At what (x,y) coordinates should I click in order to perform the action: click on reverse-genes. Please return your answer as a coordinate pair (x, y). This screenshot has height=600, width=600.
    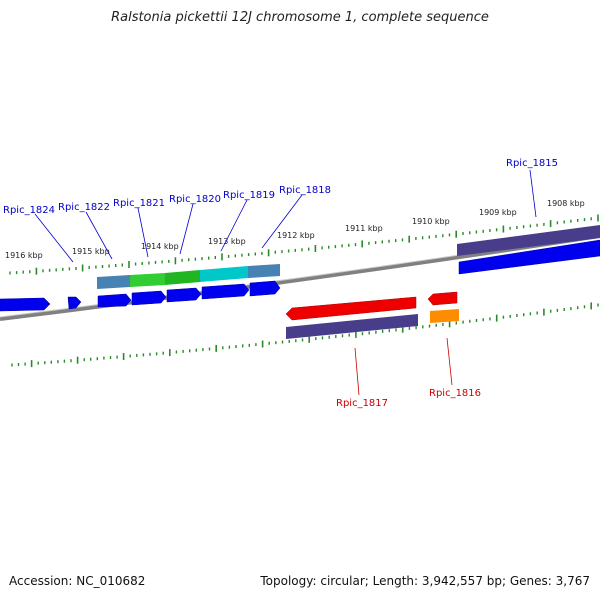
    Looking at the image, I should click on (372, 315).